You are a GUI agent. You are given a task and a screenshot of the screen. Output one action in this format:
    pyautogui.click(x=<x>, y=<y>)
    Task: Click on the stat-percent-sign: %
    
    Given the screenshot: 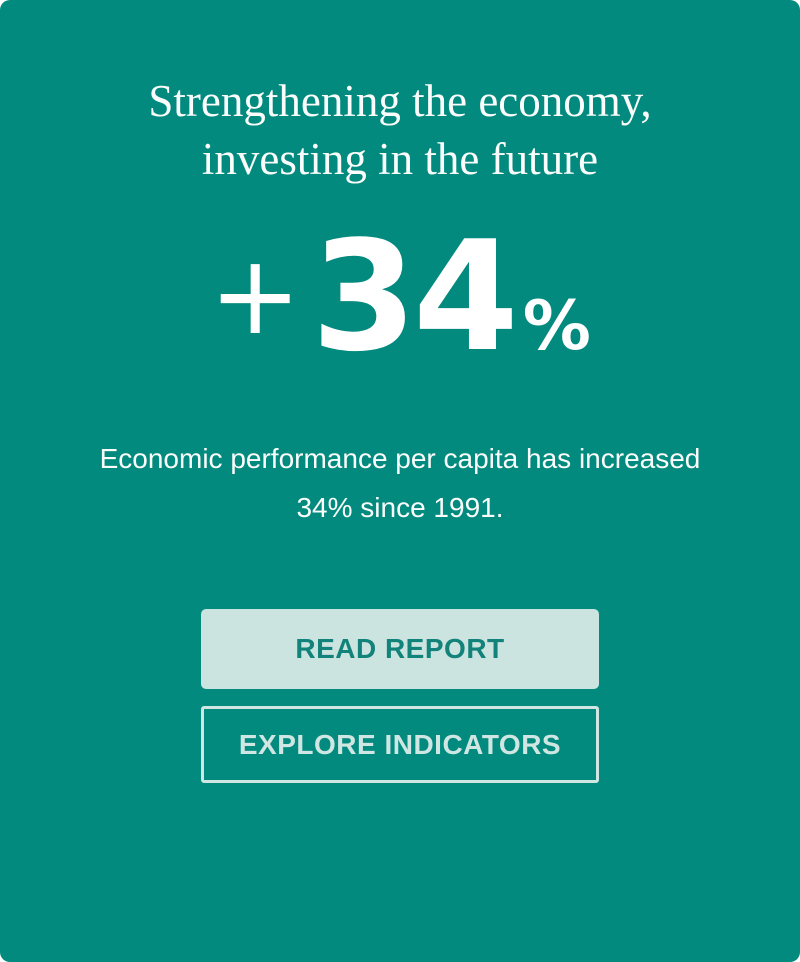 What is the action you would take?
    pyautogui.click(x=556, y=326)
    